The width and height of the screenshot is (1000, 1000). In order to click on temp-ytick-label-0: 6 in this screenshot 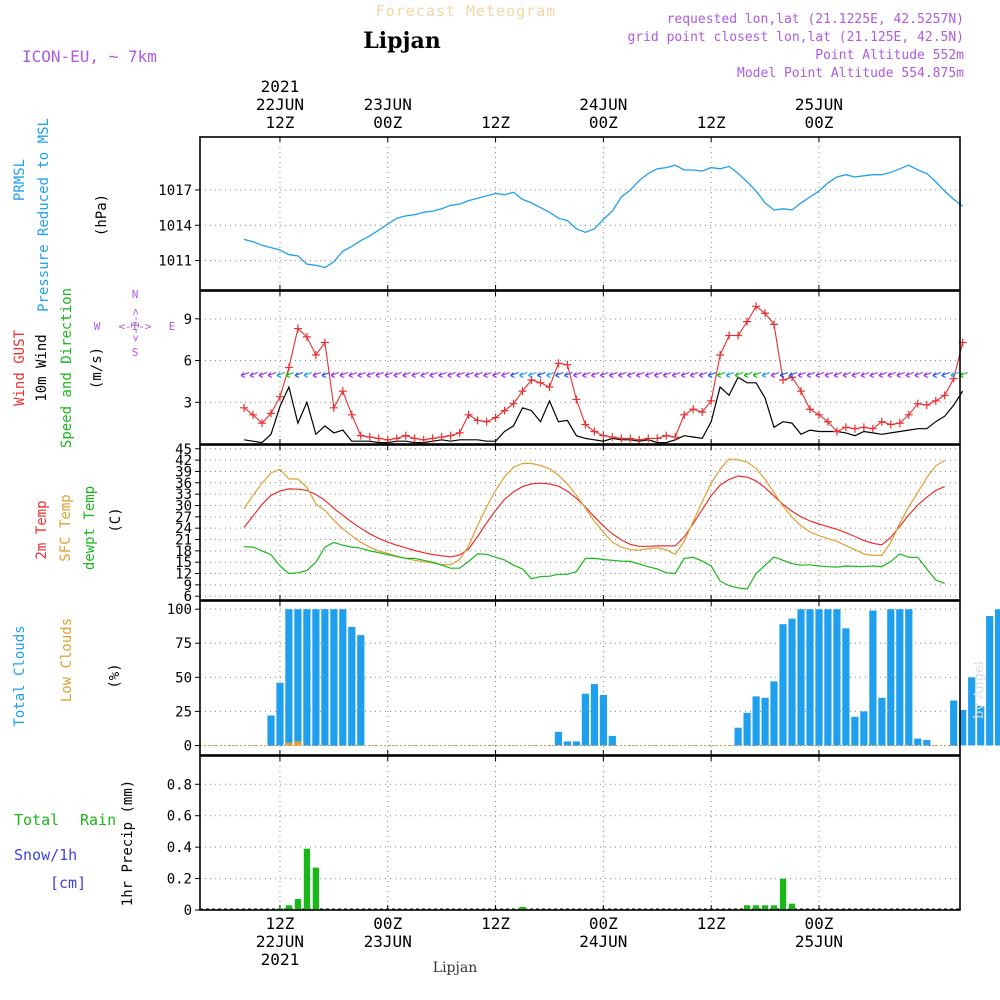, I will do `click(188, 597)`.